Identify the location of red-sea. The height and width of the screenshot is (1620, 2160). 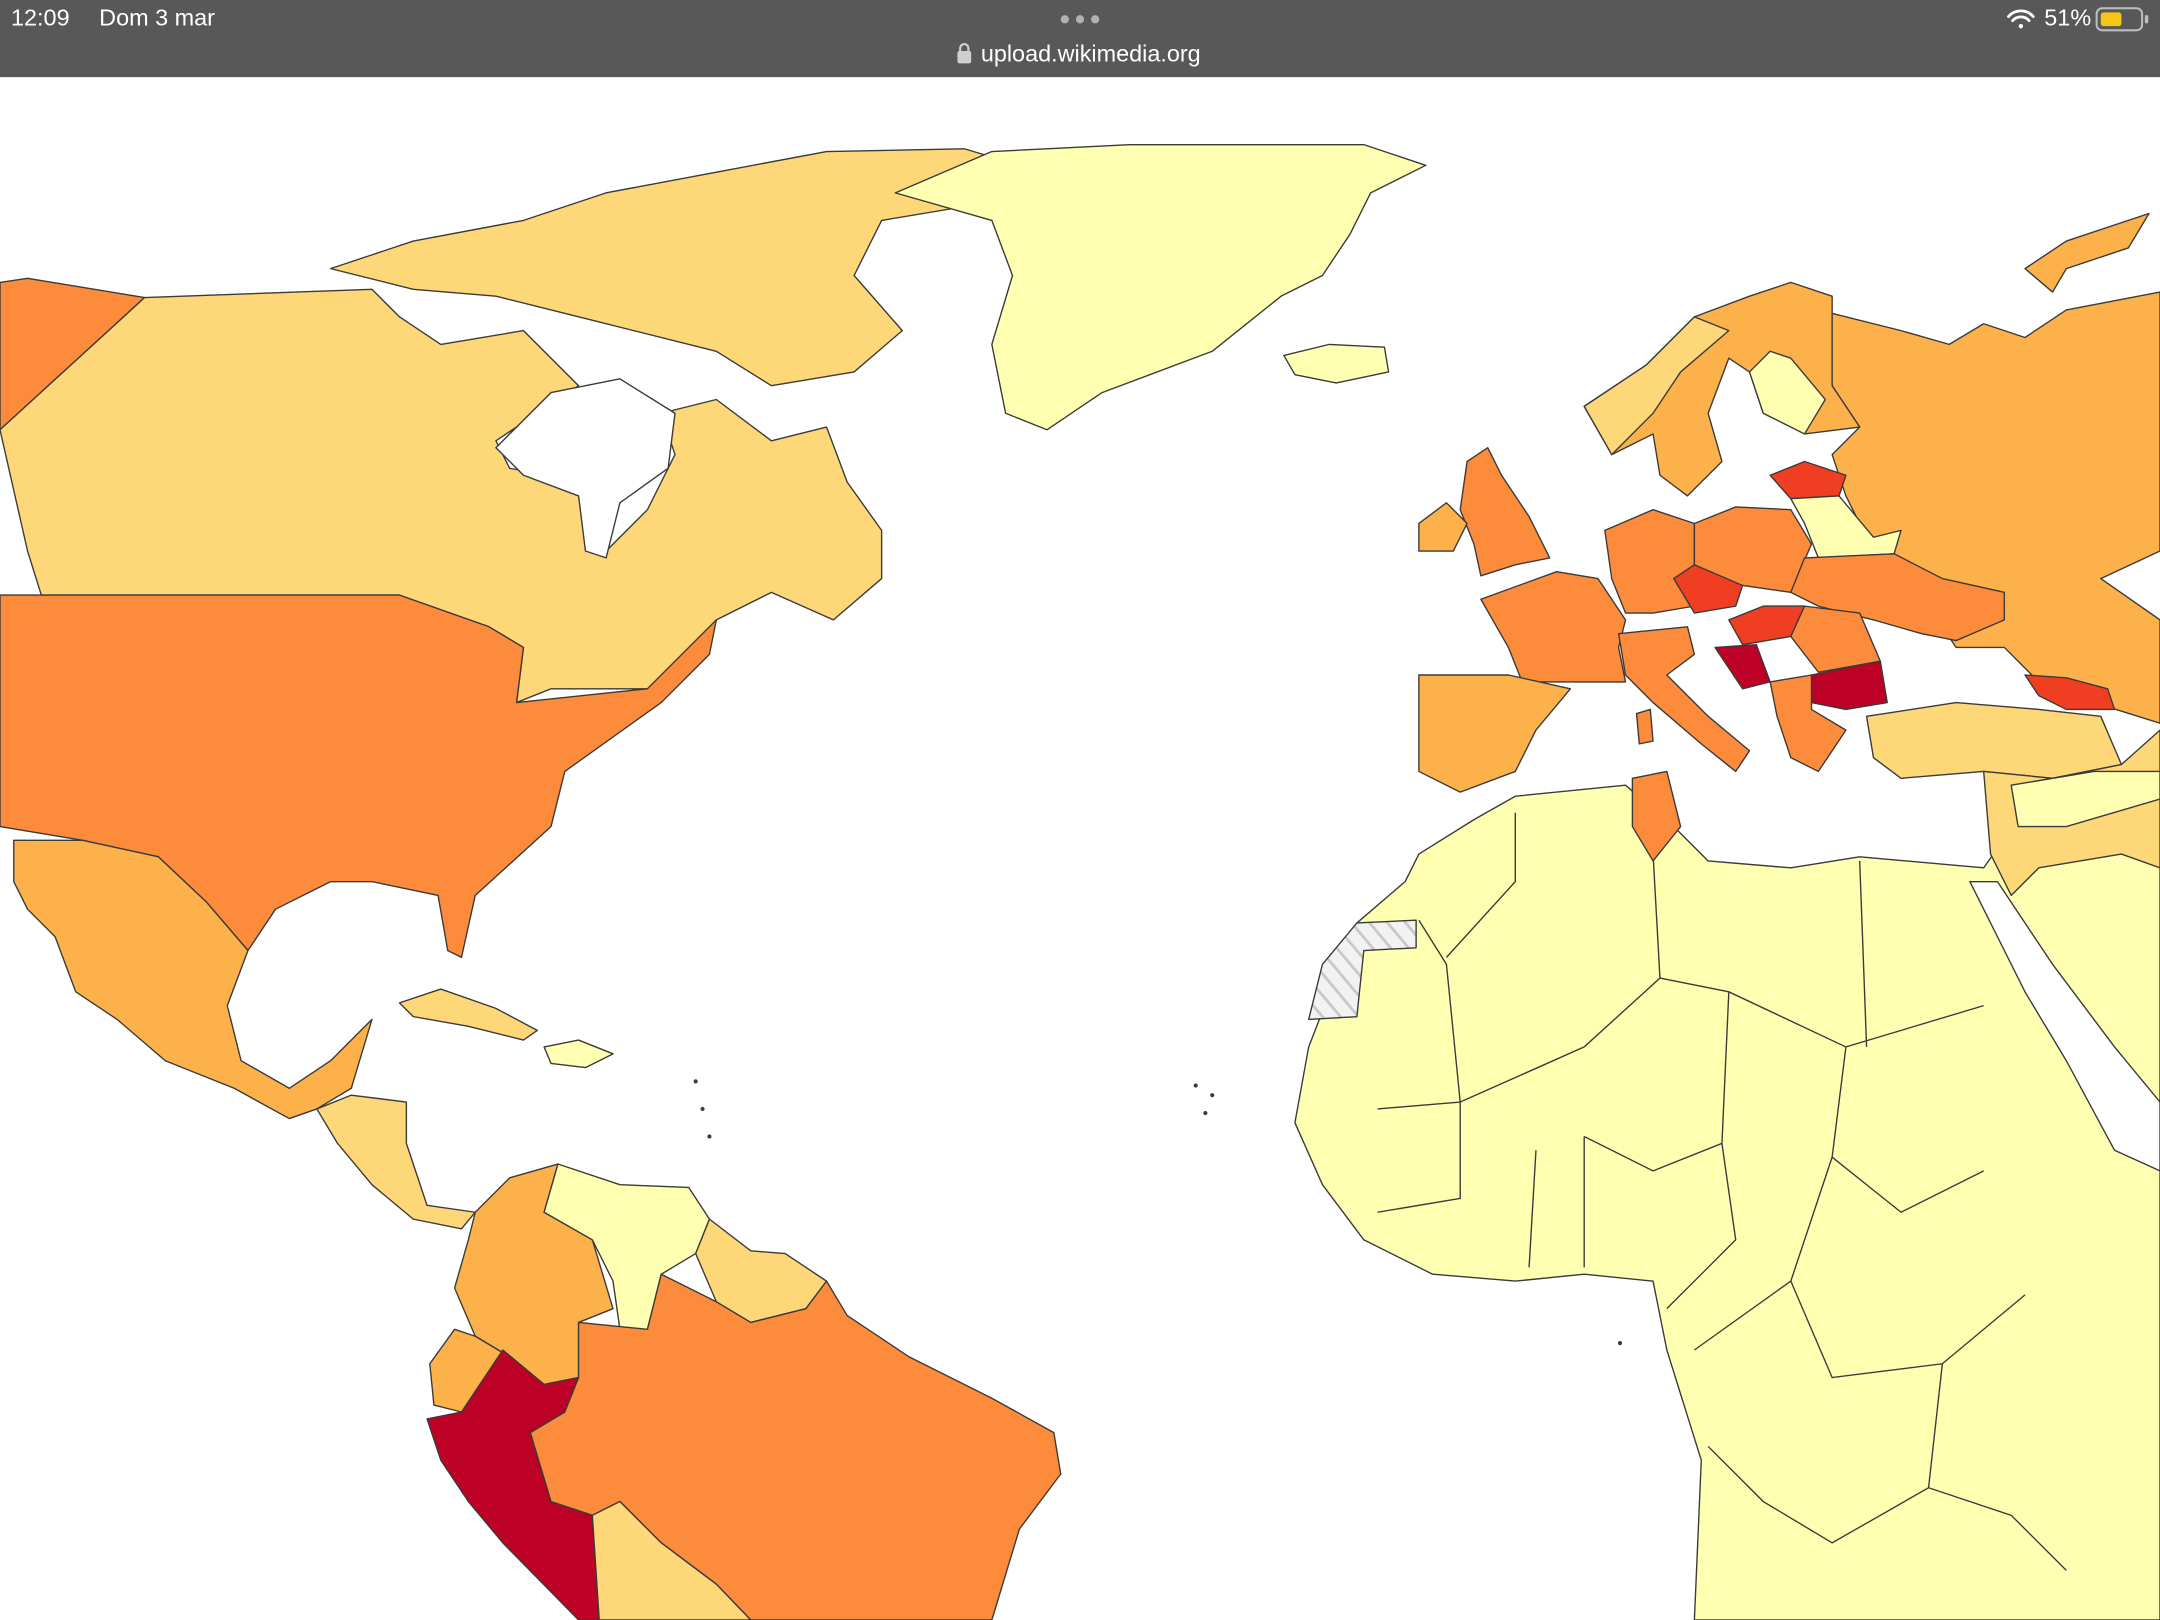
(2064, 1026).